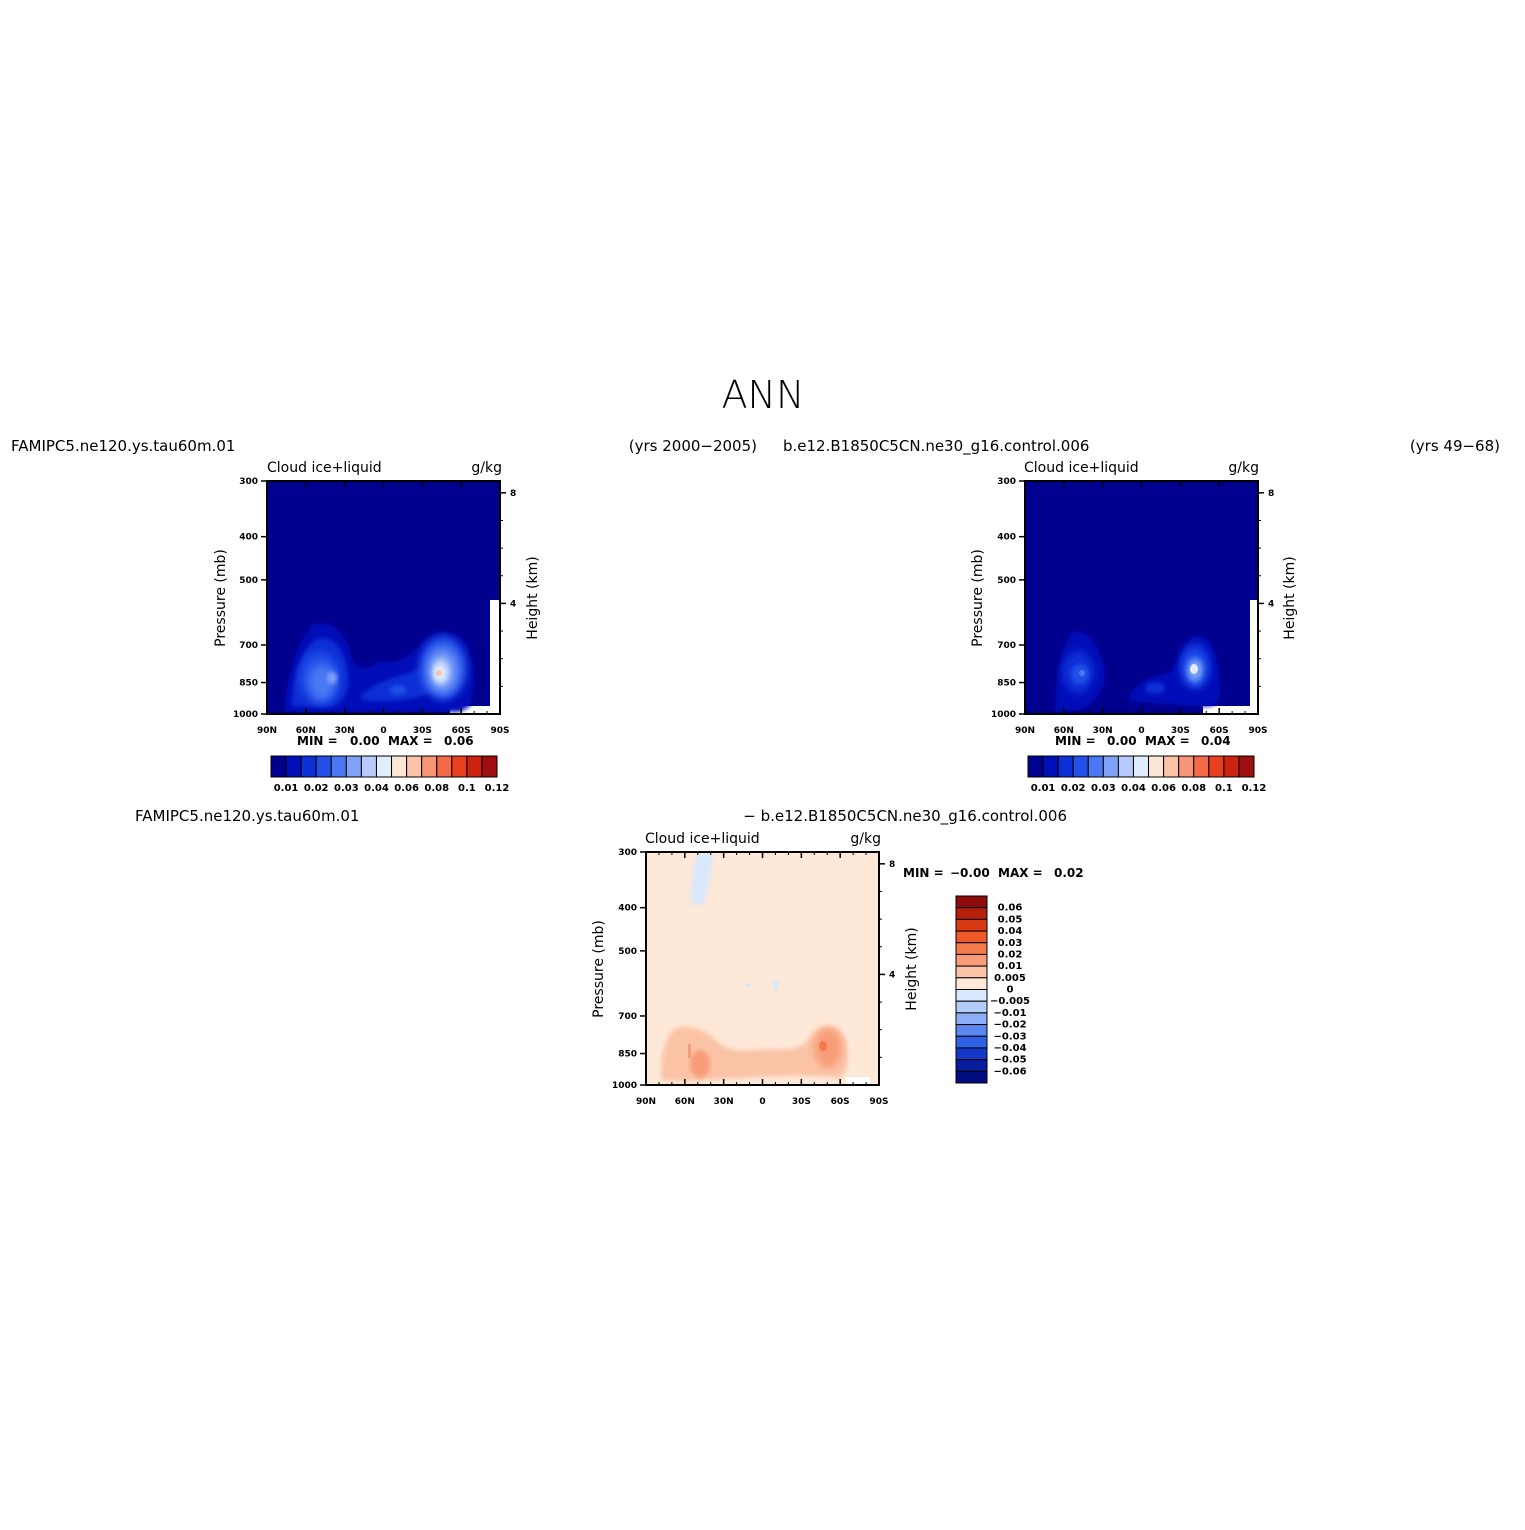 The width and height of the screenshot is (1525, 1530). What do you see at coordinates (248, 538) in the screenshot?
I see `panel-a-y-tick-label: 400` at bounding box center [248, 538].